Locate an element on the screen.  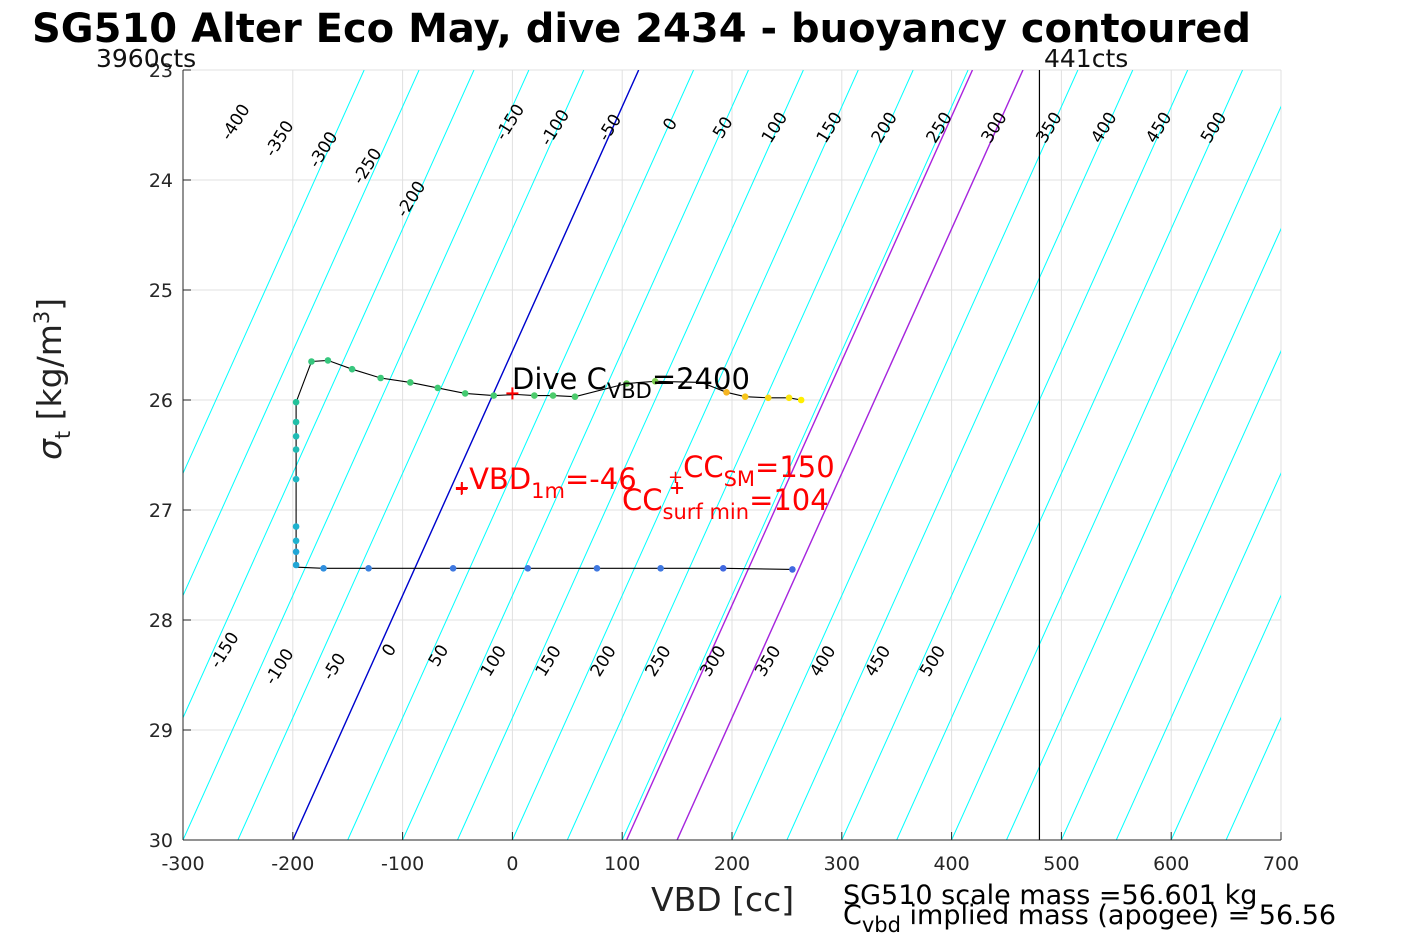
top-contour-label-18: 500 is located at coordinates (1214, 128).